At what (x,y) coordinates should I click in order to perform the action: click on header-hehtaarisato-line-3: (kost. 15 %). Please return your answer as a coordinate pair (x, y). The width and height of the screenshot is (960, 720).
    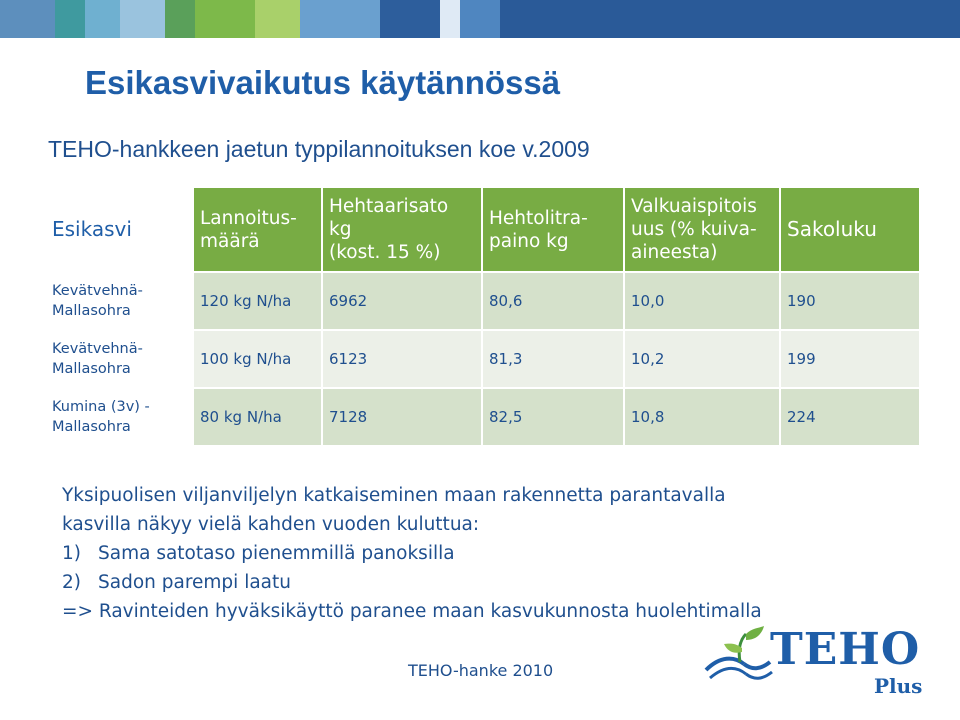
    Looking at the image, I should click on (385, 252).